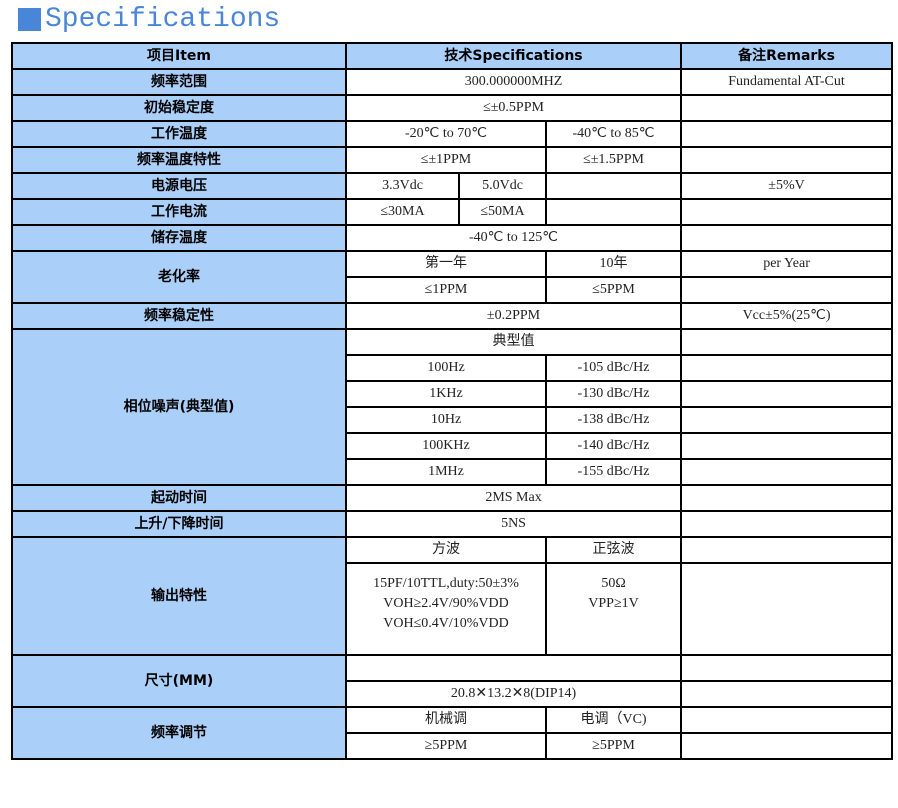 This screenshot has height=808, width=898. What do you see at coordinates (179, 212) in the screenshot?
I see `row-label: 工作电流` at bounding box center [179, 212].